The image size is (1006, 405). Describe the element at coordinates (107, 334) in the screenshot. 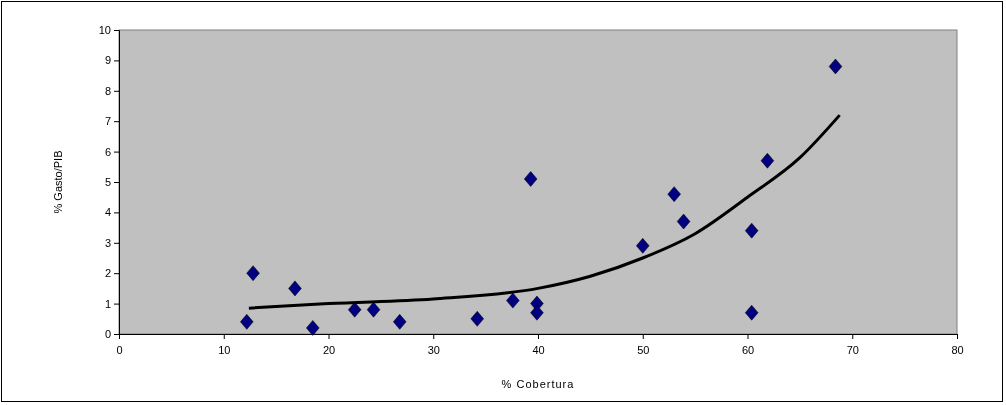

I see `y-tick-label: 0` at that location.